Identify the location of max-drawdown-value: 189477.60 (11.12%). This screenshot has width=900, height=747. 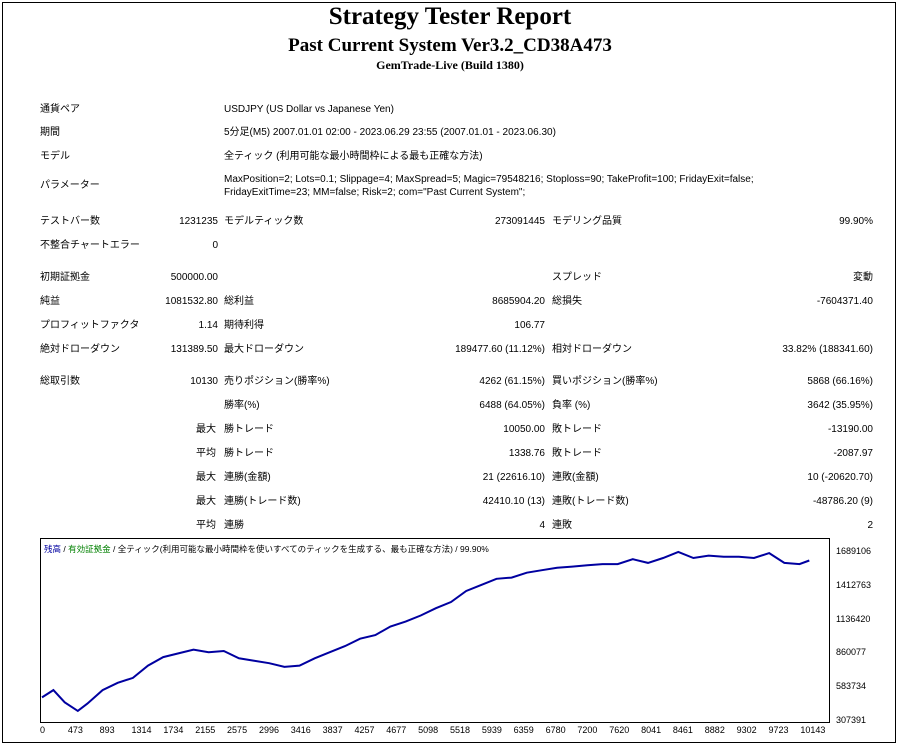
(500, 349).